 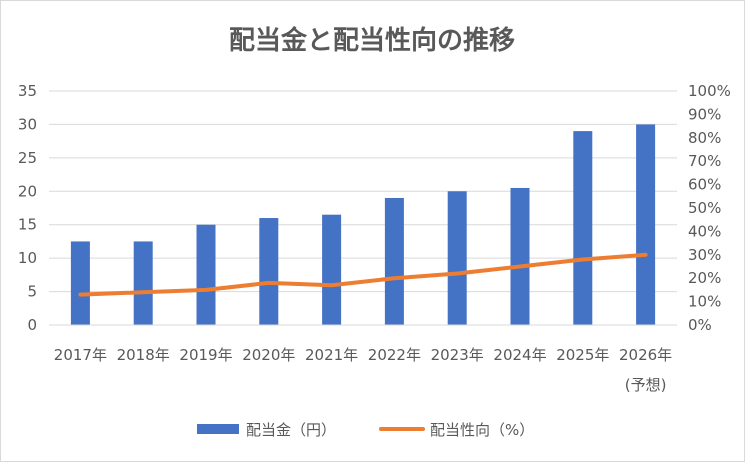 What do you see at coordinates (482, 430) in the screenshot?
I see `legend-label-payout-ratio: 配当性向（%）` at bounding box center [482, 430].